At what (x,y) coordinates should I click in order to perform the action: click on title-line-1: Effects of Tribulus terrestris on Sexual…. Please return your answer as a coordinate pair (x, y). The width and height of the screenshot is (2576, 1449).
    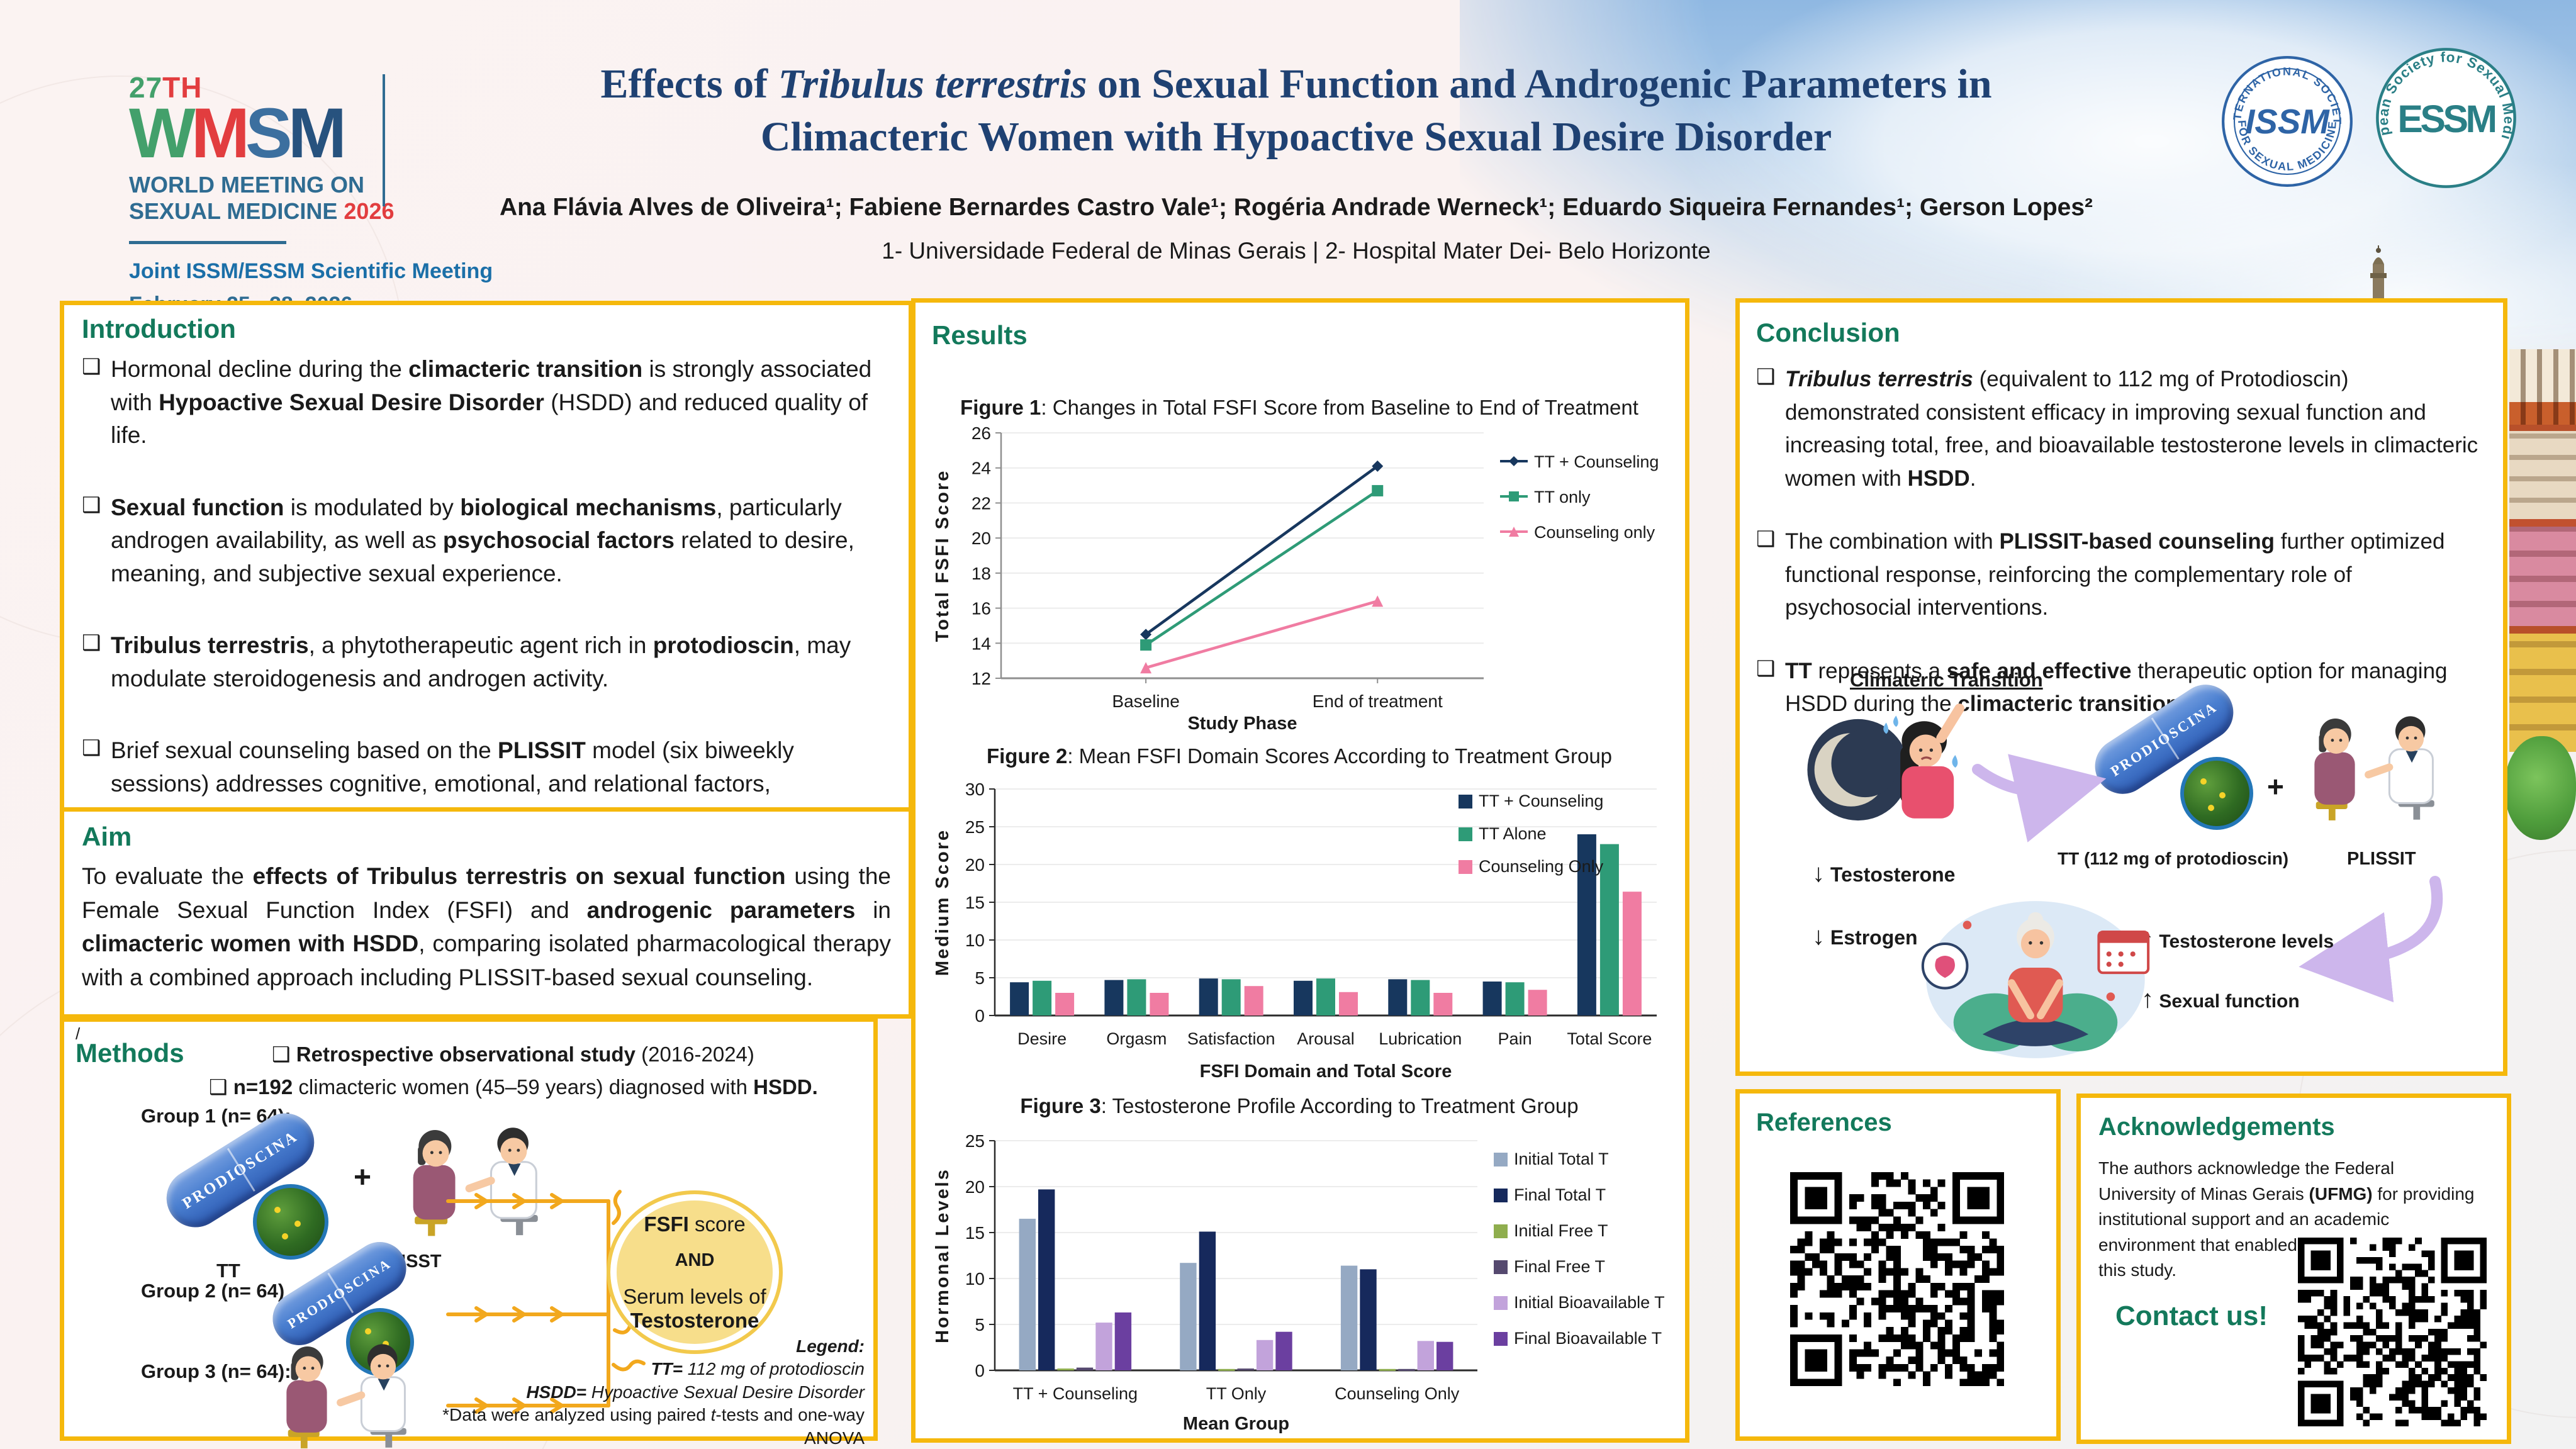
    Looking at the image, I should click on (1296, 84).